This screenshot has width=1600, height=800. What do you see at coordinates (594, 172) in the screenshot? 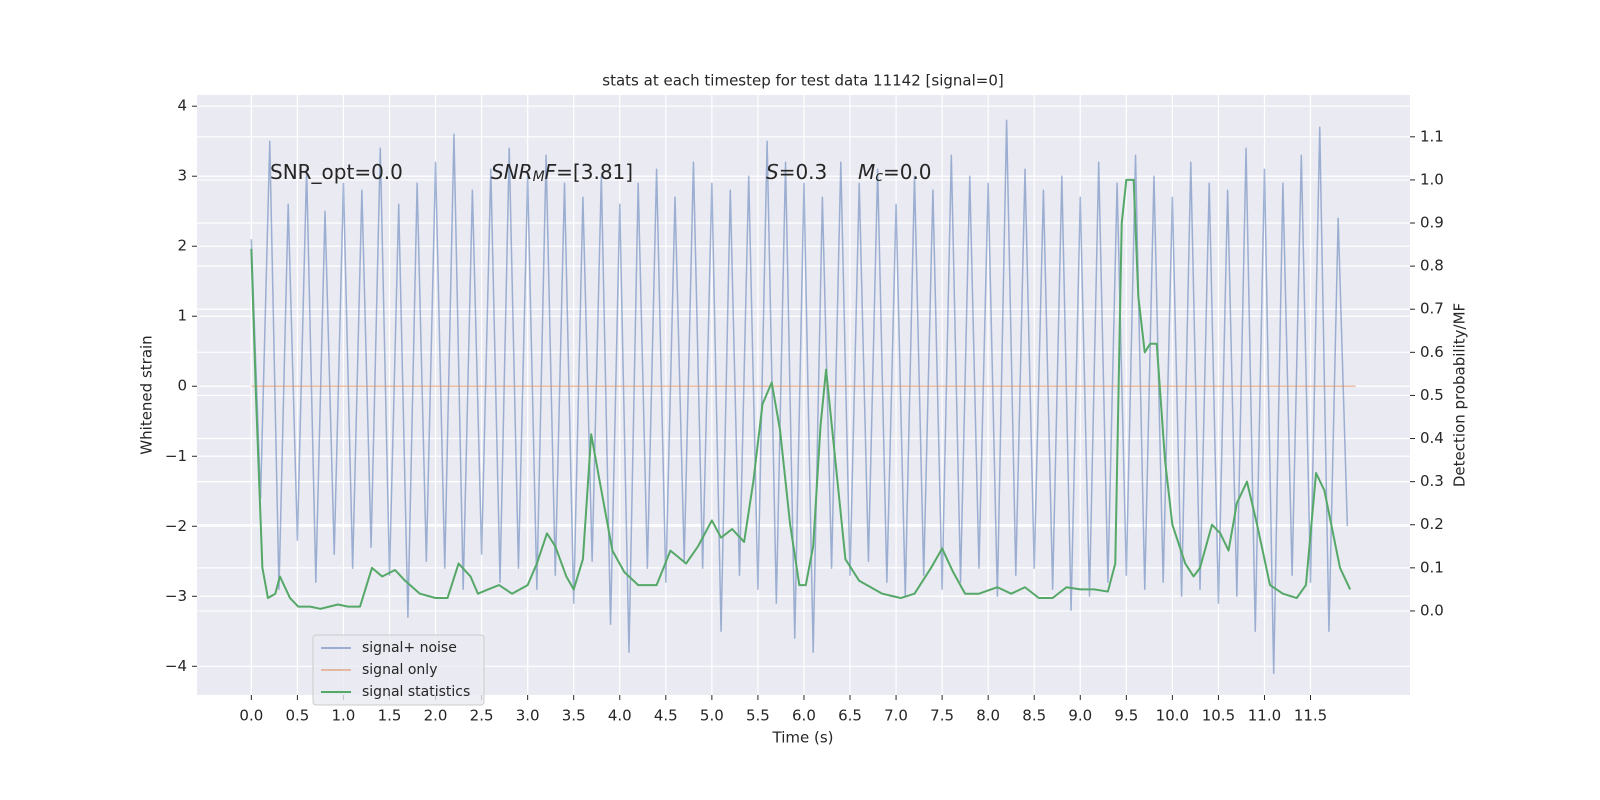
I see `annotation-part: =[3.81]` at bounding box center [594, 172].